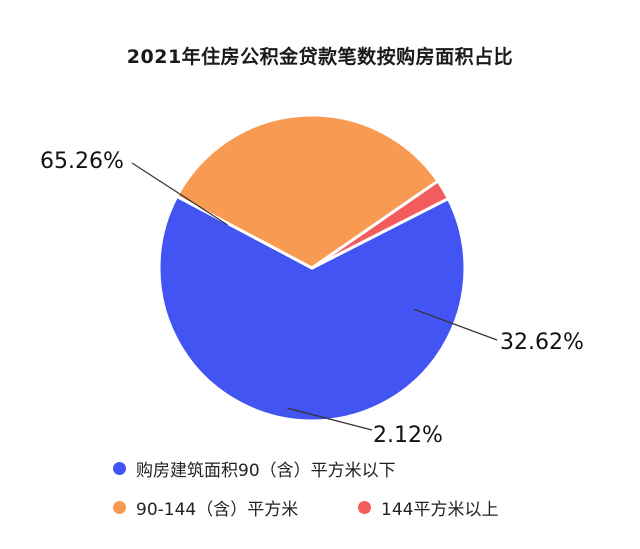 The image size is (640, 549). Describe the element at coordinates (542, 342) in the screenshot. I see `data-label-90-144: 32.62%` at that location.